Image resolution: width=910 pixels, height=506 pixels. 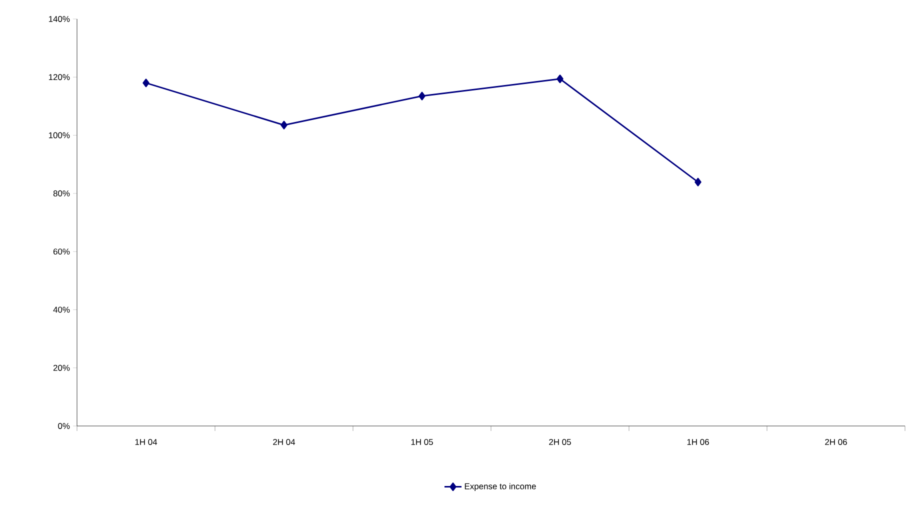 What do you see at coordinates (61, 193) in the screenshot?
I see `y-tick-label: 80%` at bounding box center [61, 193].